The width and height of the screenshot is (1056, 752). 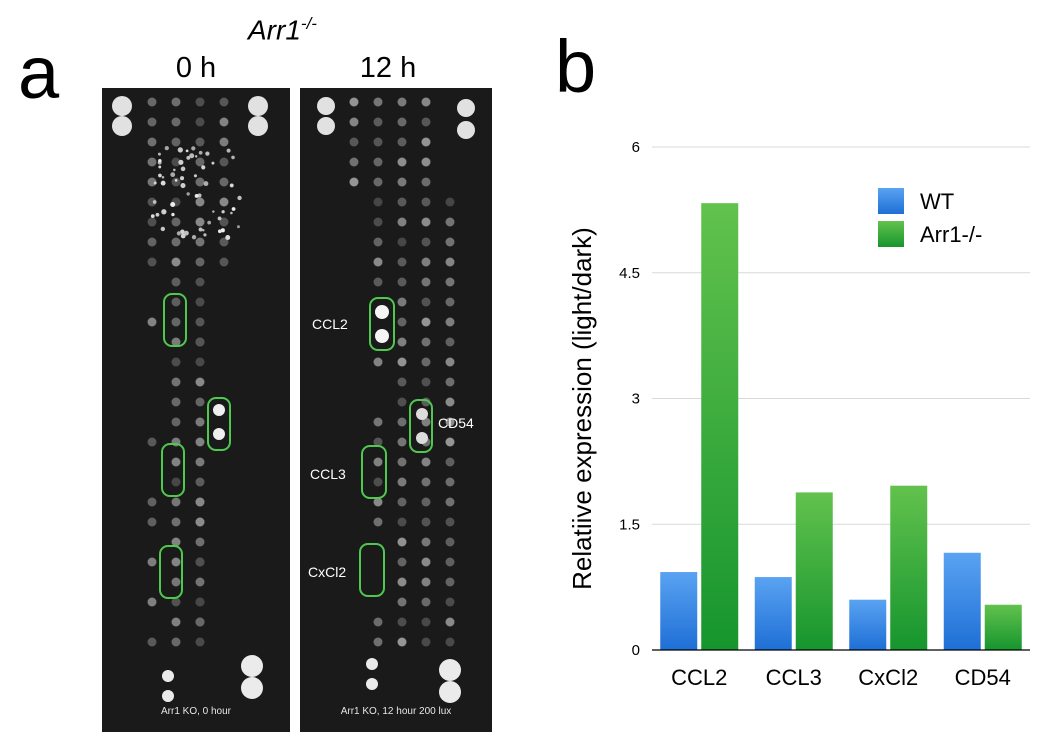 I want to click on highlight-cd54-12h, so click(x=421, y=426).